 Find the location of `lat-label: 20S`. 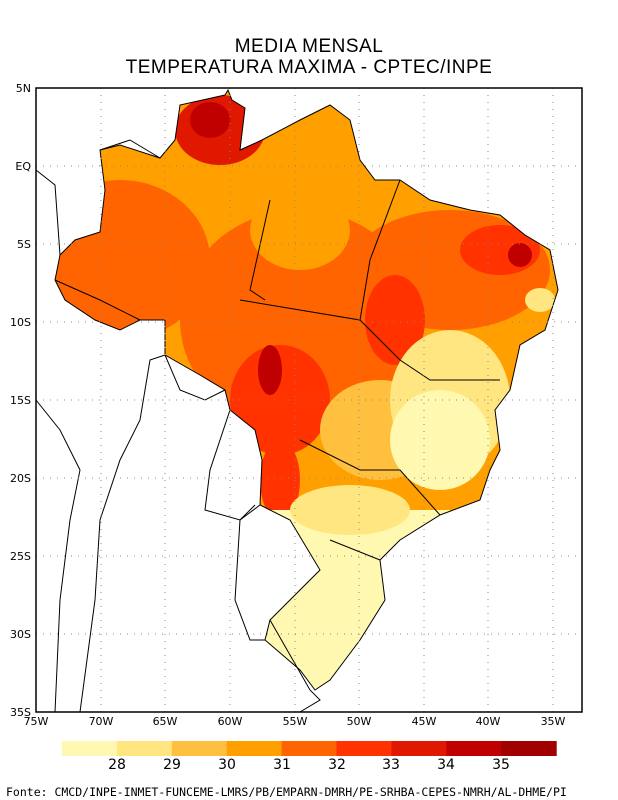

lat-label: 20S is located at coordinates (20, 478).